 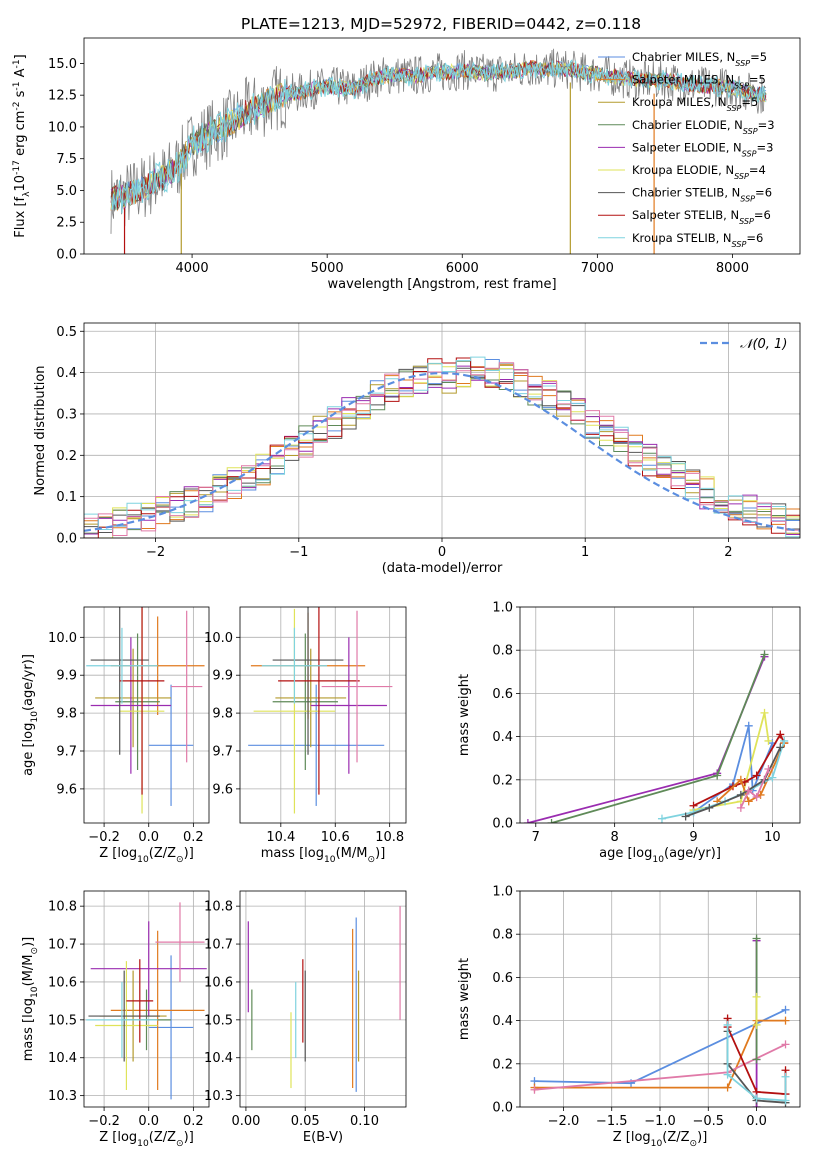 What do you see at coordinates (442, 552) in the screenshot?
I see `x-tick-label: 0` at bounding box center [442, 552].